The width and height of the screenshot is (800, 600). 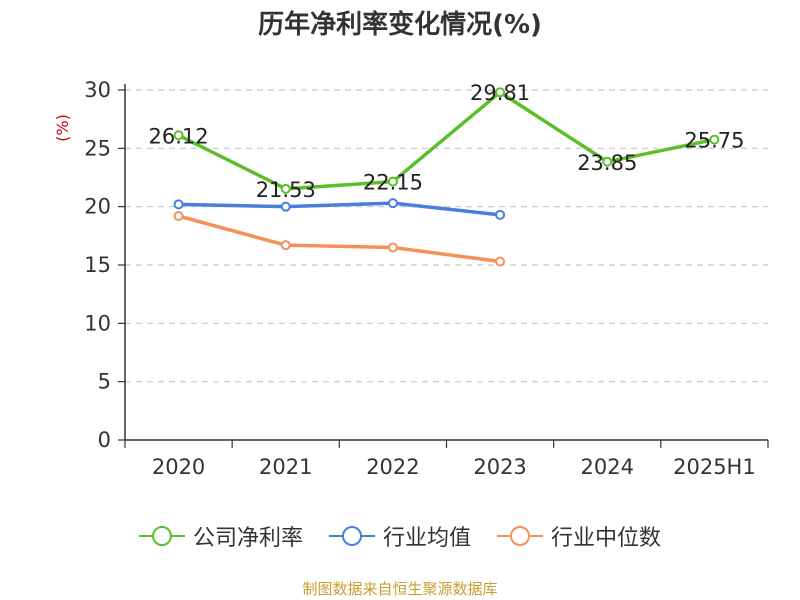 What do you see at coordinates (339, 209) in the screenshot?
I see `series-line-industry-avg` at bounding box center [339, 209].